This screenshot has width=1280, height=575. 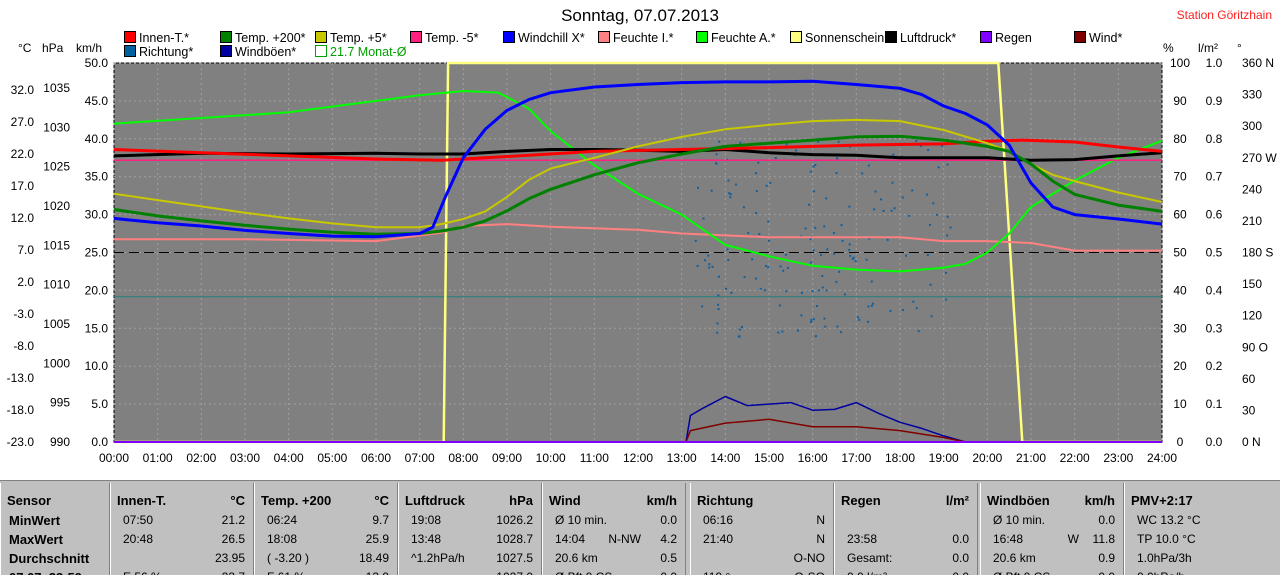 I want to click on degree-tick-label: 330, so click(x=1252, y=95).